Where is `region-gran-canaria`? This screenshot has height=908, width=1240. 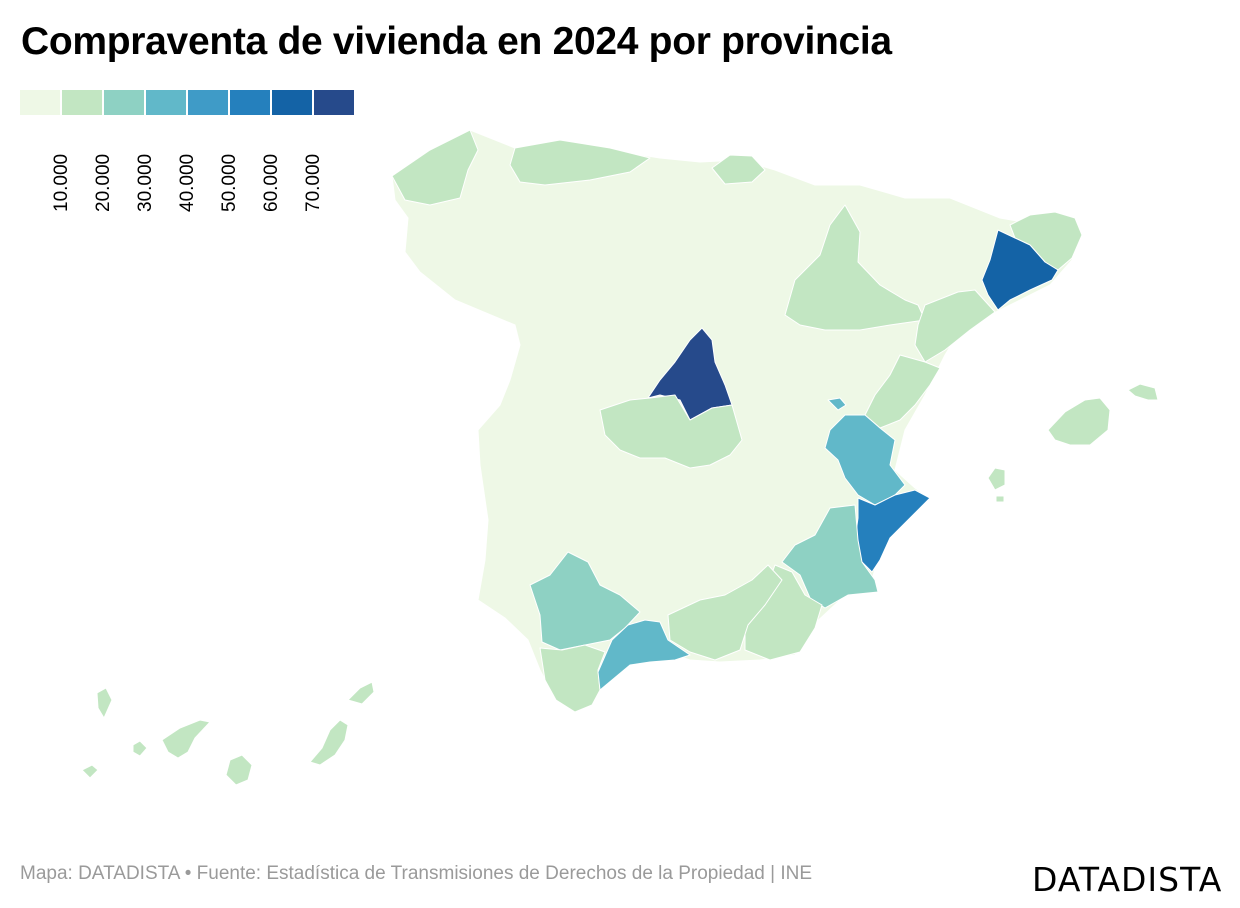 region-gran-canaria is located at coordinates (239, 770).